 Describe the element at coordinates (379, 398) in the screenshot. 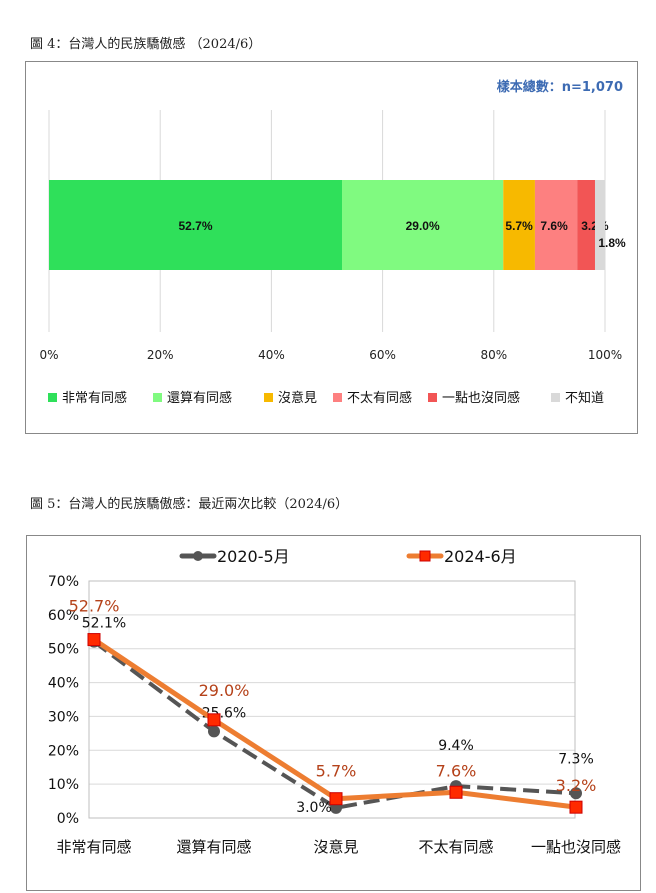

I see `legend-label: 不太有同感` at that location.